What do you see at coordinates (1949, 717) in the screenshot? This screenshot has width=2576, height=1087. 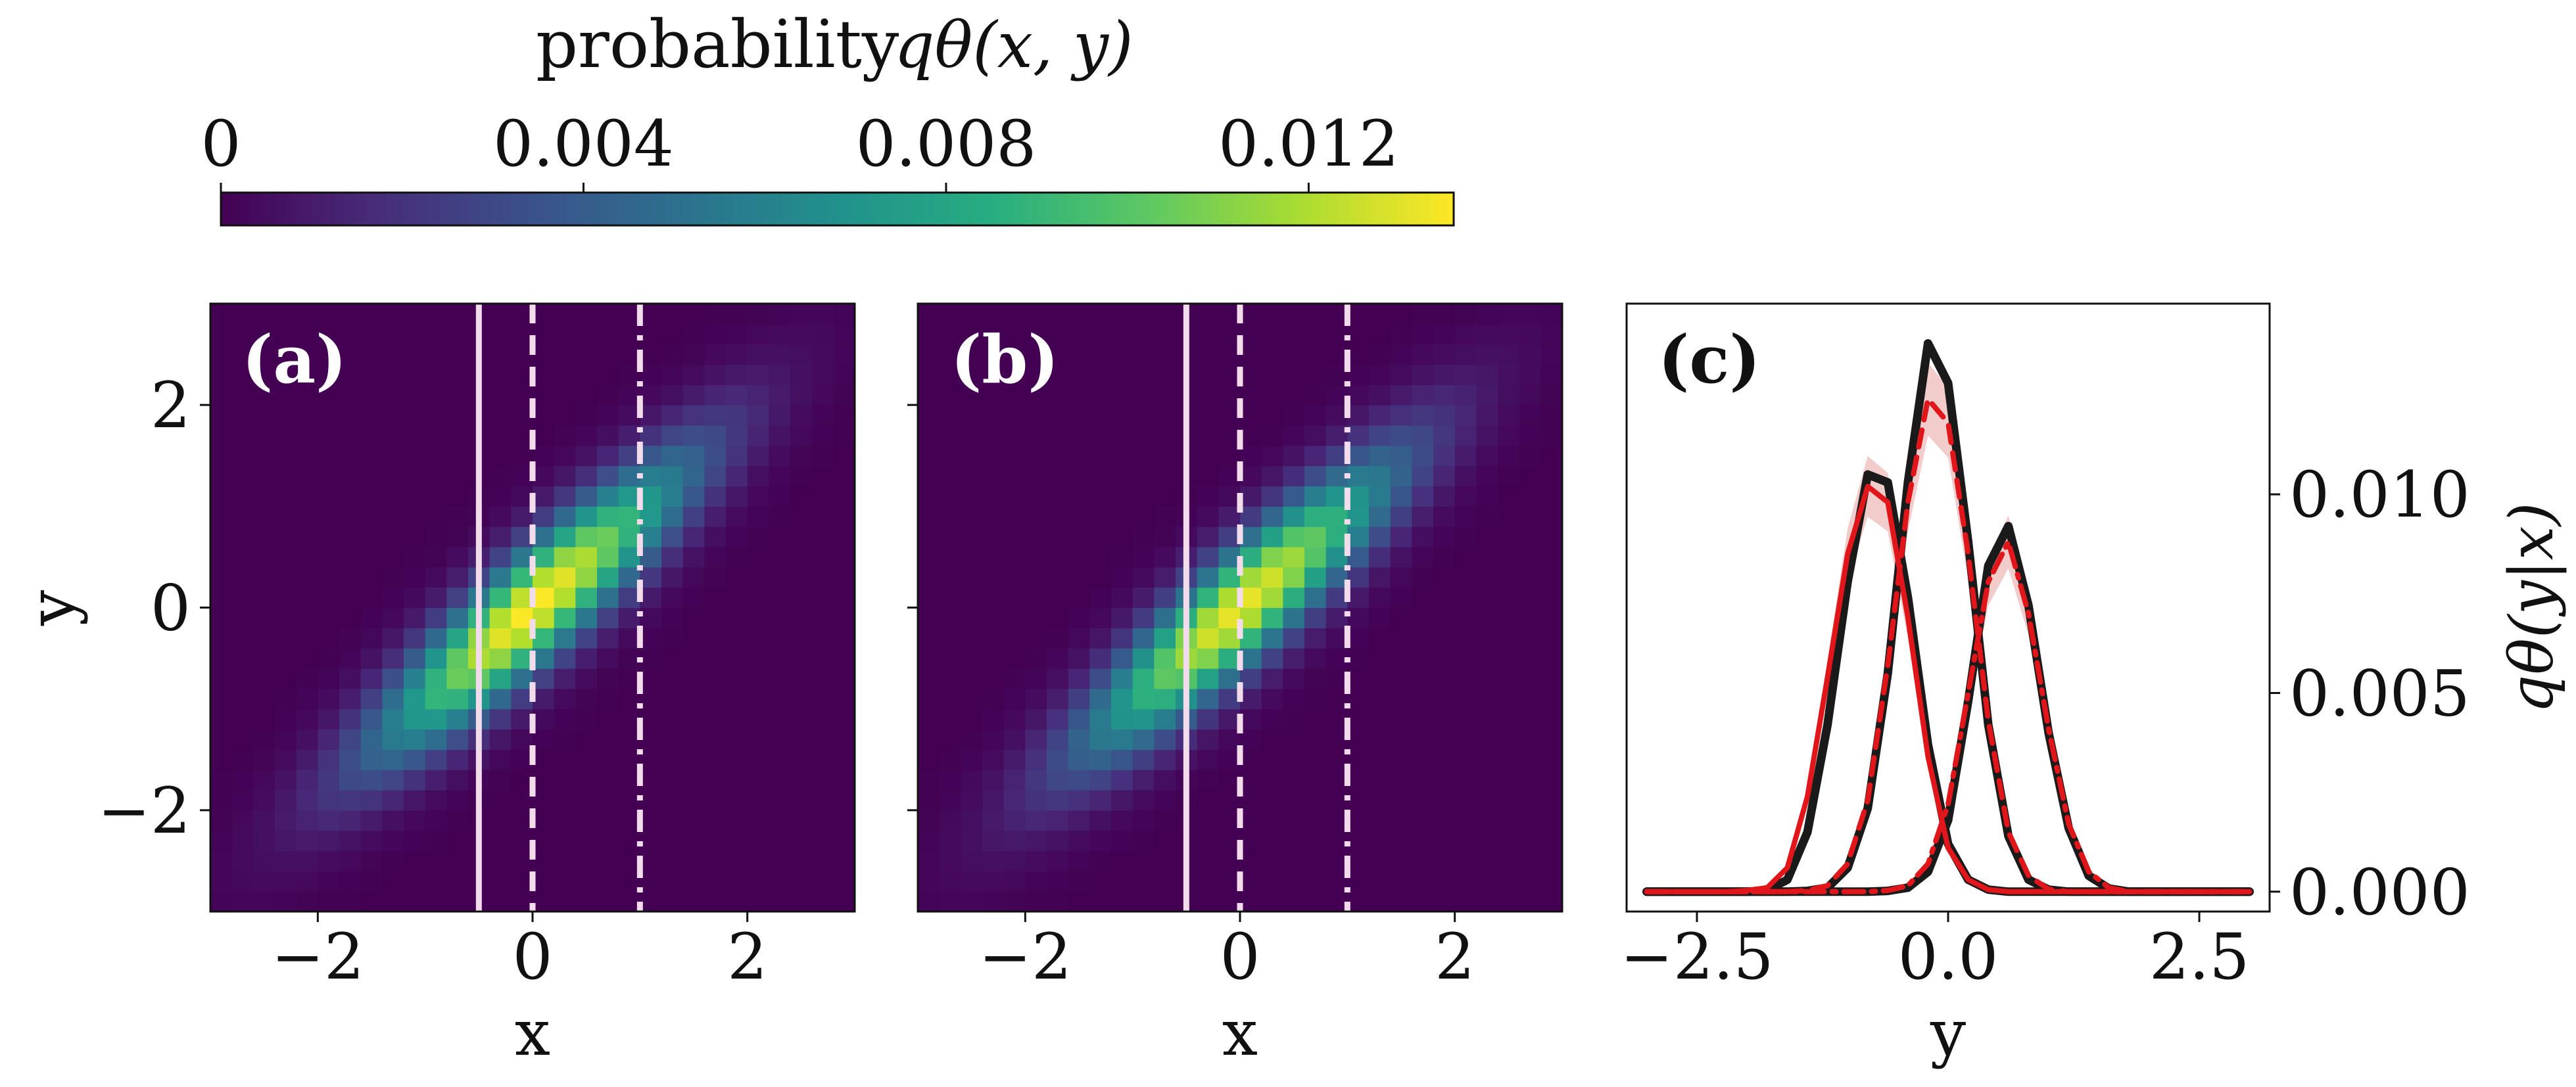 I see `series-line` at bounding box center [1949, 717].